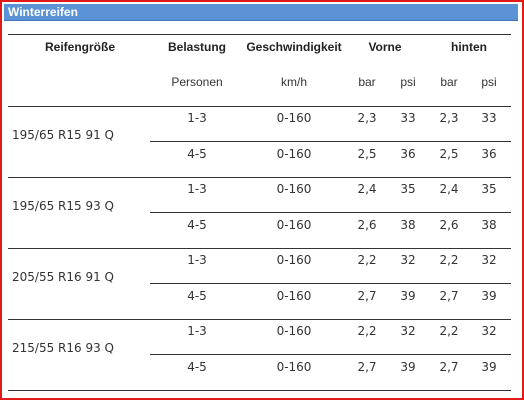 The width and height of the screenshot is (524, 400). I want to click on table-cell-vorne-psi: 38, so click(408, 225).